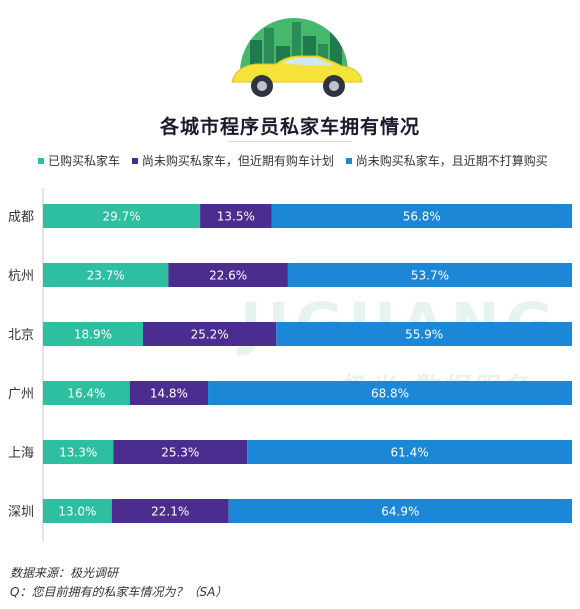 The width and height of the screenshot is (580, 609). I want to click on legend-label-bought: 已购买私家车, so click(84, 161).